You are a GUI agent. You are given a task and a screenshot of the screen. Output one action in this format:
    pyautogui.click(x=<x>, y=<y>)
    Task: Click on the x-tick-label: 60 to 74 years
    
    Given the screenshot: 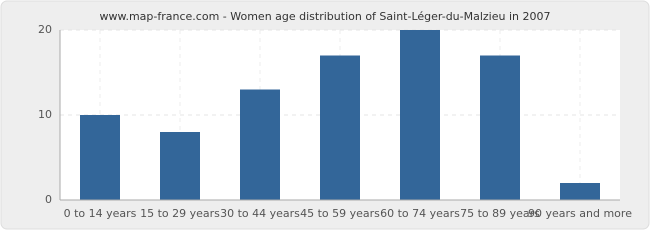 What is the action you would take?
    pyautogui.click(x=420, y=213)
    